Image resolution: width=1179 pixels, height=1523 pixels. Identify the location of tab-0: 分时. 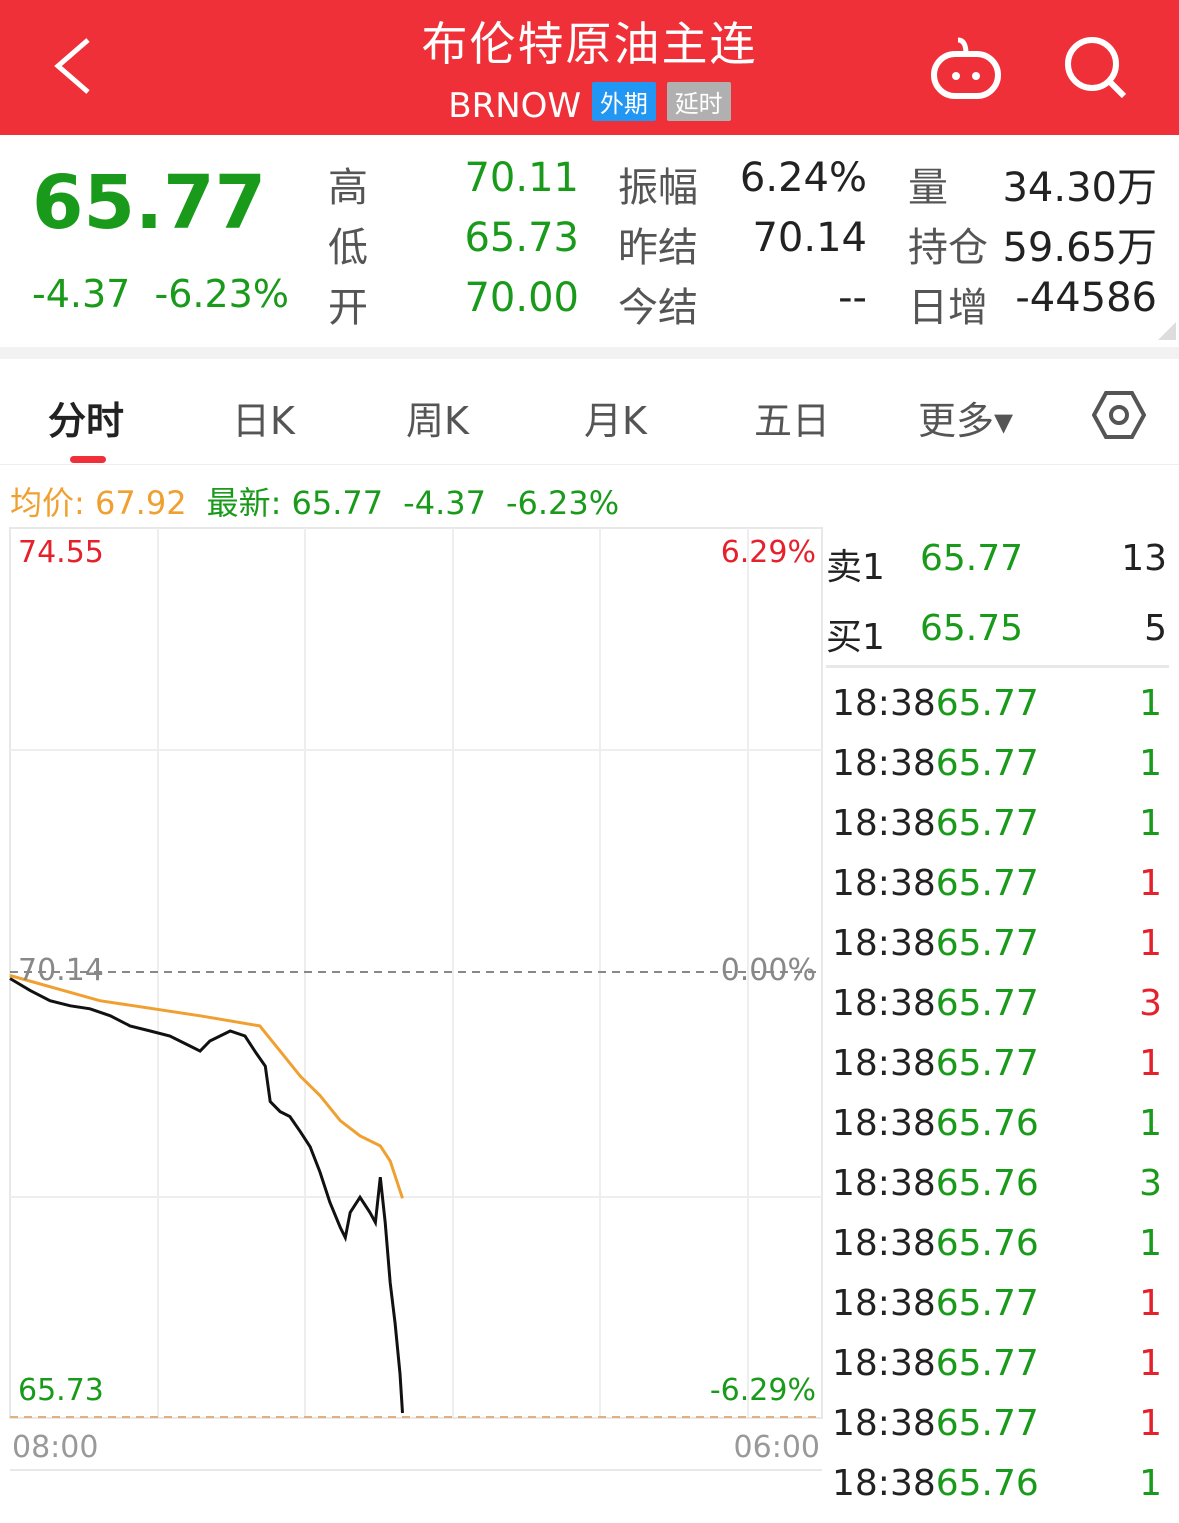
(86, 421).